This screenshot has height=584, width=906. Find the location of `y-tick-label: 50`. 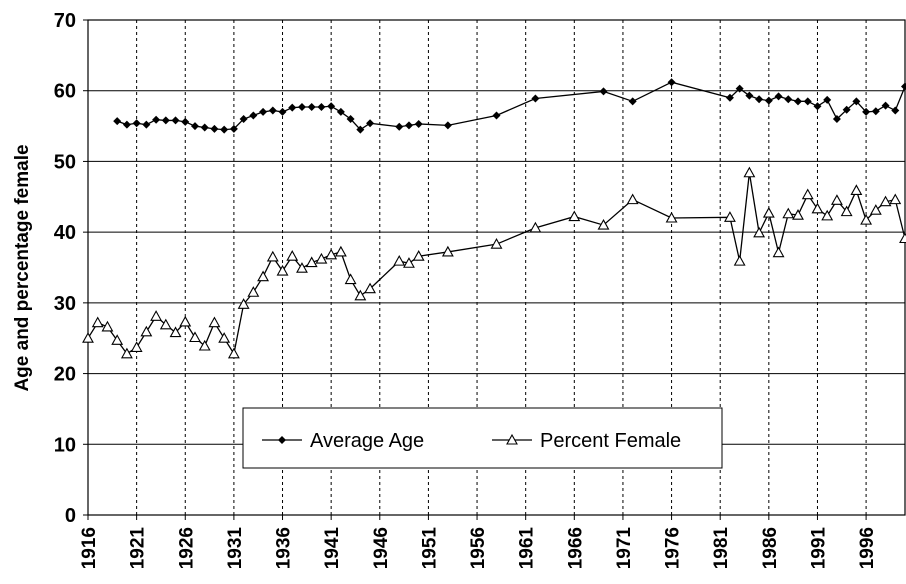

y-tick-label: 50 is located at coordinates (65, 162).